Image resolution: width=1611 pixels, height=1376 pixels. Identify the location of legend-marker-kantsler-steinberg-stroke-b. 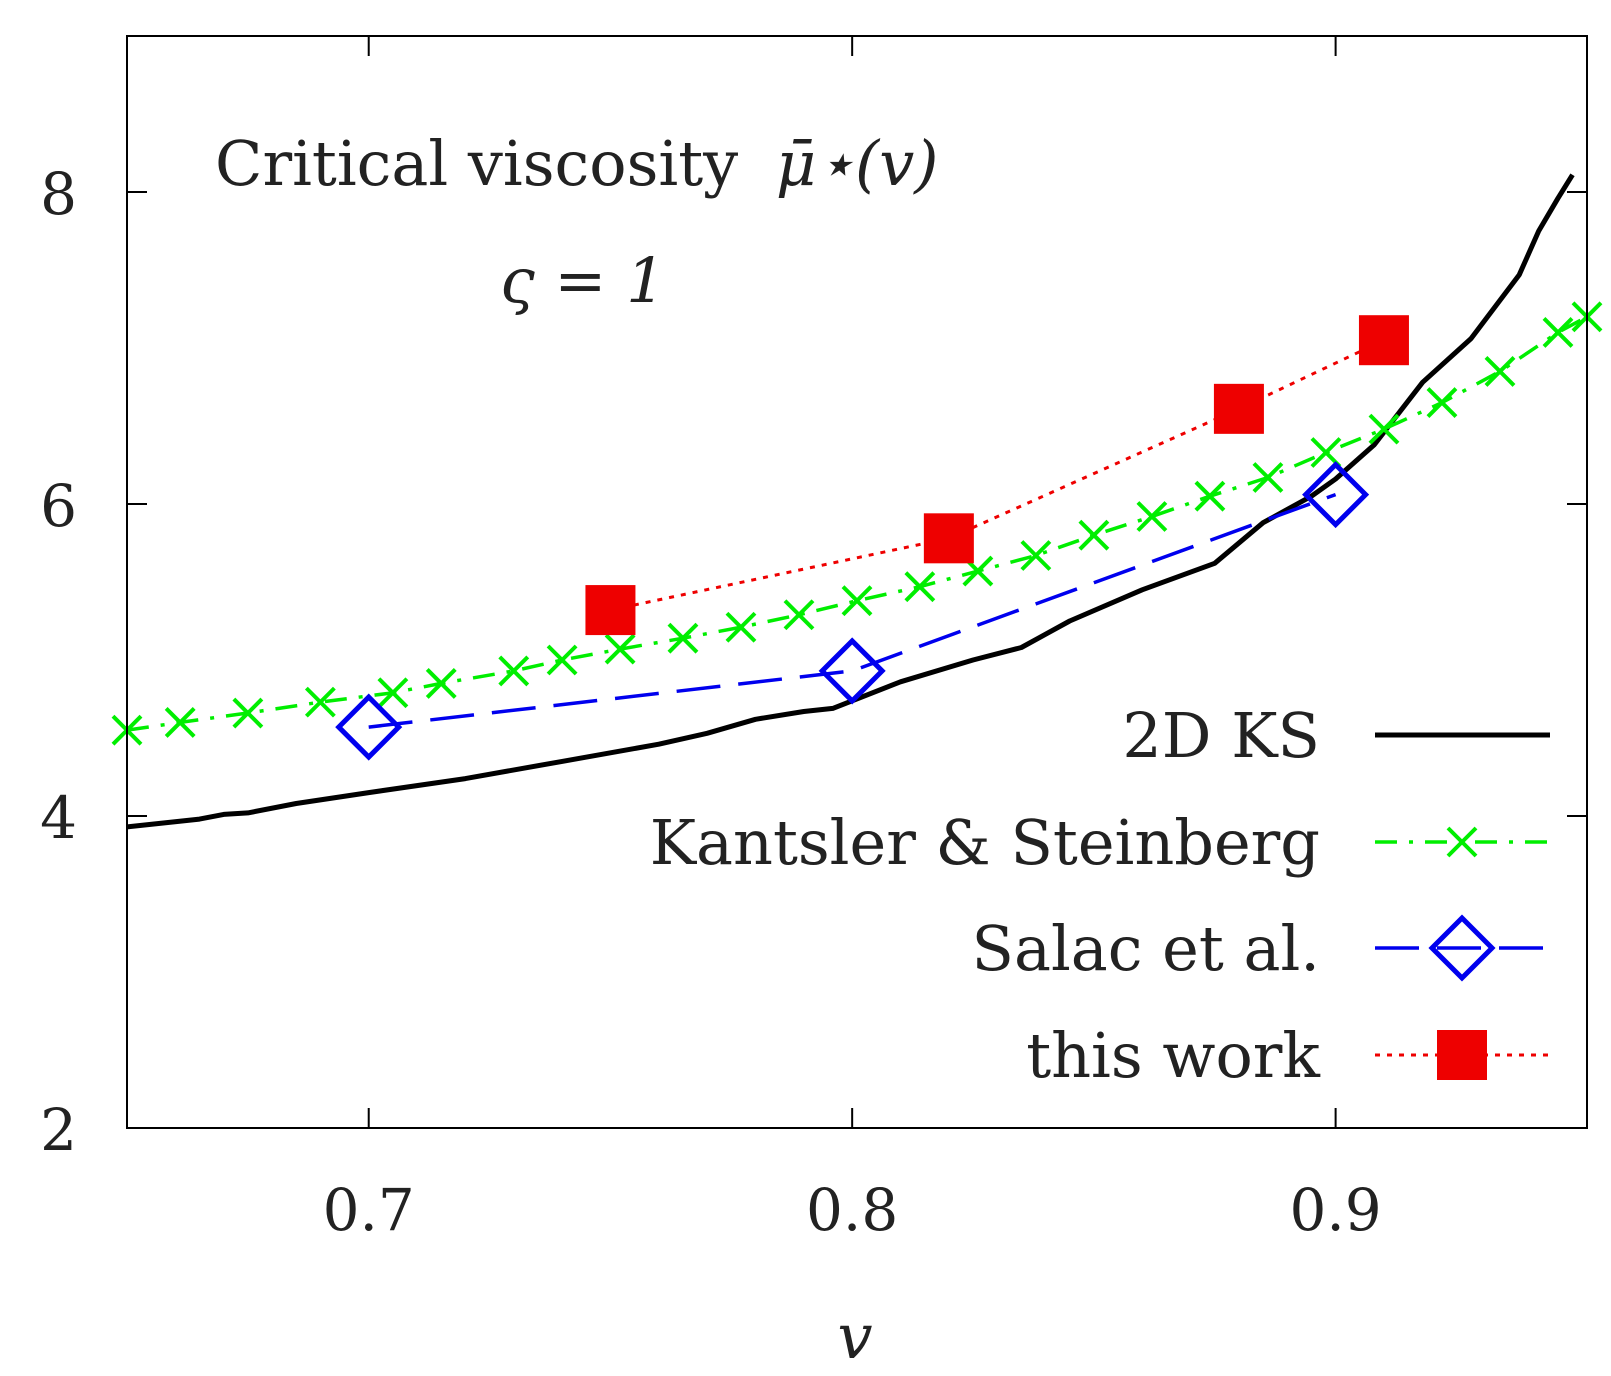
(1462, 842).